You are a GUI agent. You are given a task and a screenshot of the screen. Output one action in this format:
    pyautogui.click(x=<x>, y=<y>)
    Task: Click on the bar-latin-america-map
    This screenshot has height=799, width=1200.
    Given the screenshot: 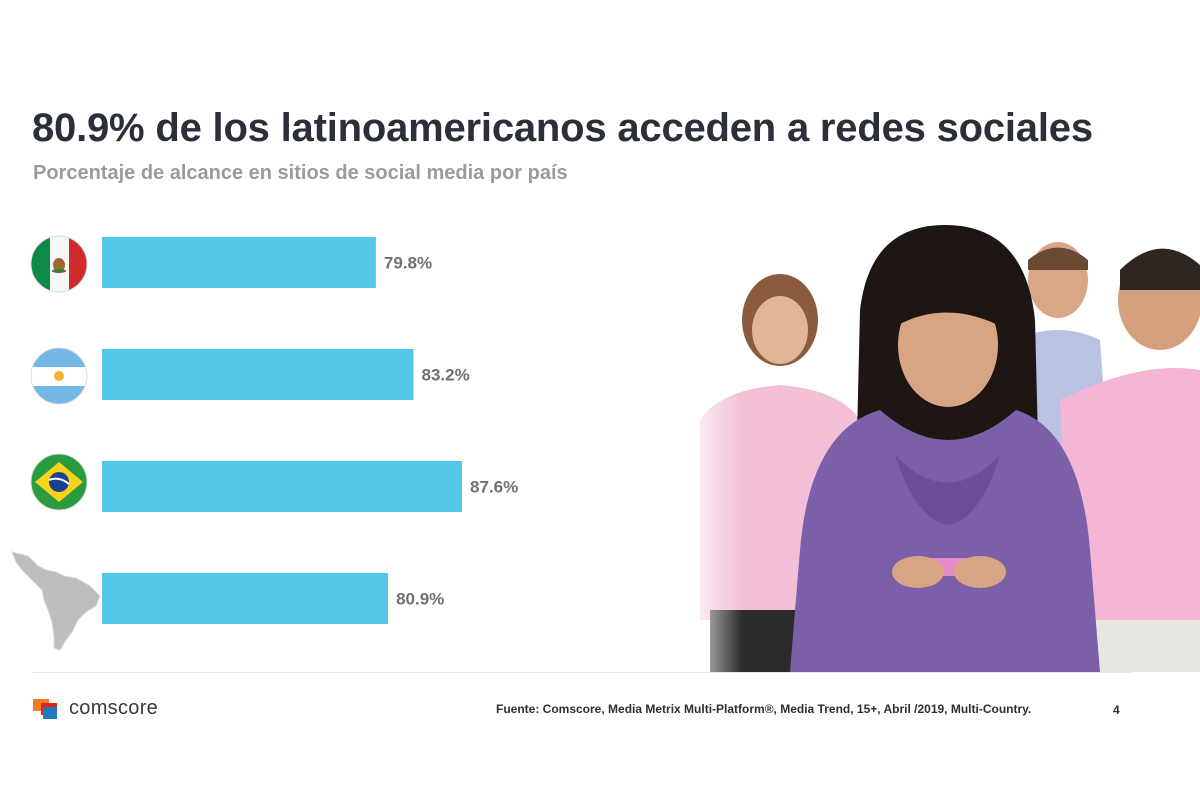 What is the action you would take?
    pyautogui.click(x=245, y=598)
    